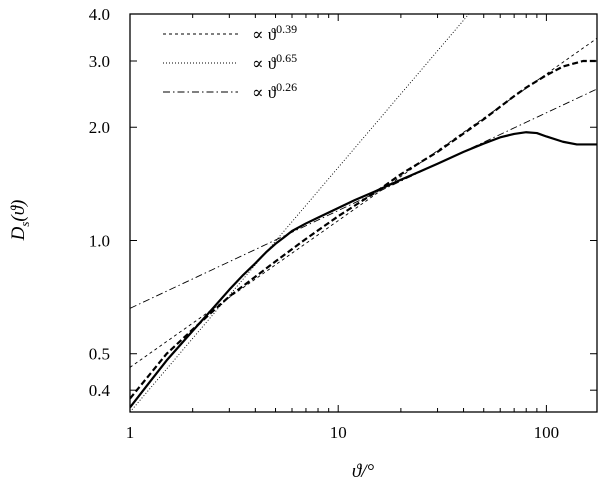 The width and height of the screenshot is (600, 494). What do you see at coordinates (18, 211) in the screenshot?
I see `y-axis-label-arg: (ϑ)` at bounding box center [18, 211].